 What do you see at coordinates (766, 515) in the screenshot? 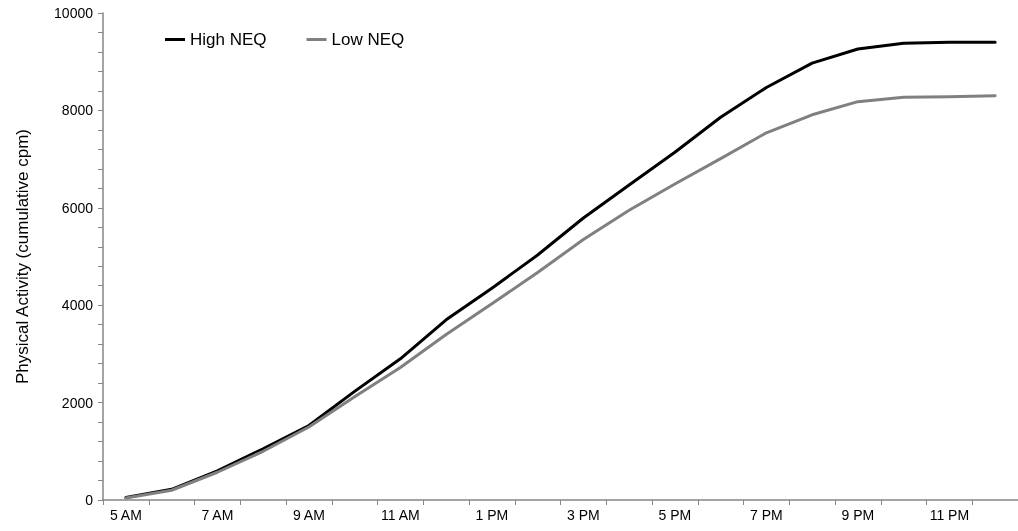
I see `x-tick-label: 7 PM` at bounding box center [766, 515].